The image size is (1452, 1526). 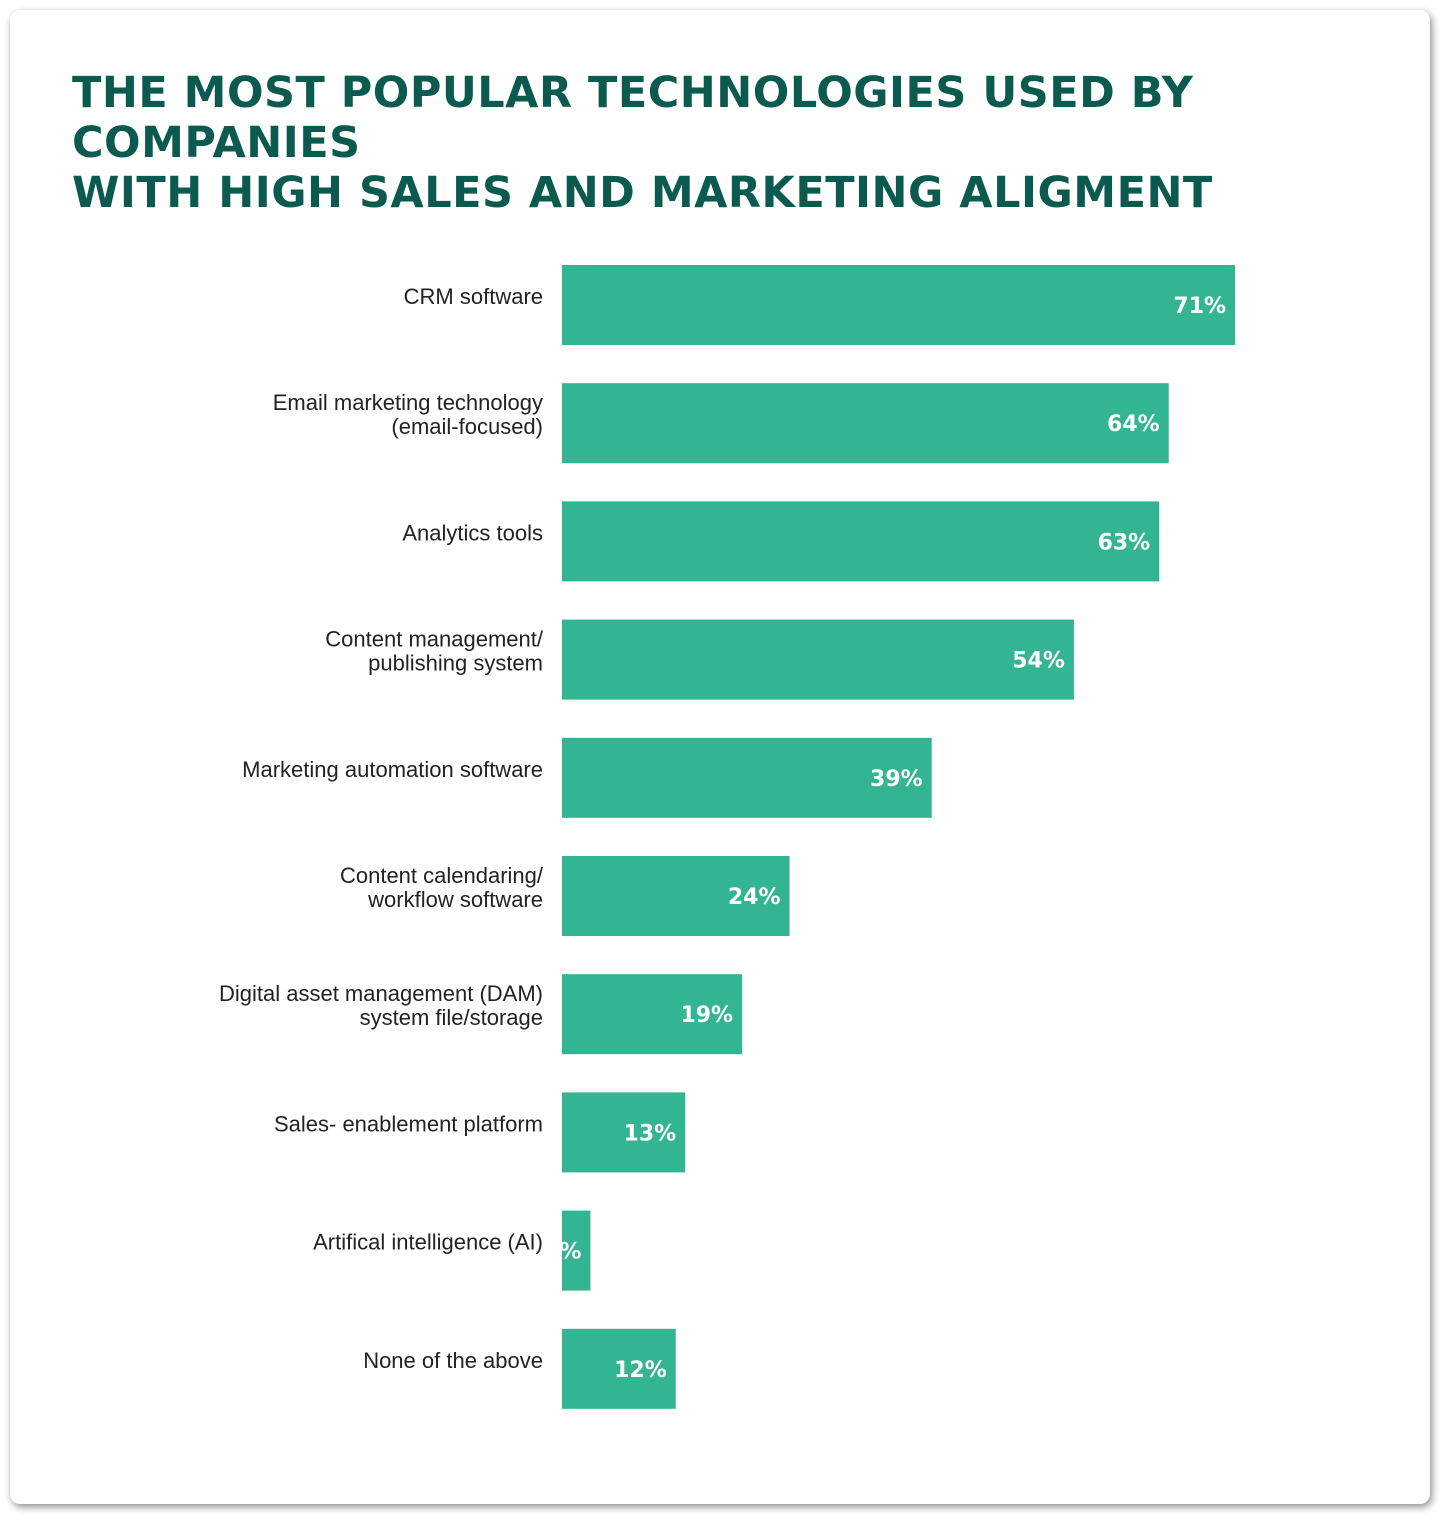 I want to click on bar-row: 13% Sales- enablement platform, so click(x=480, y=1132).